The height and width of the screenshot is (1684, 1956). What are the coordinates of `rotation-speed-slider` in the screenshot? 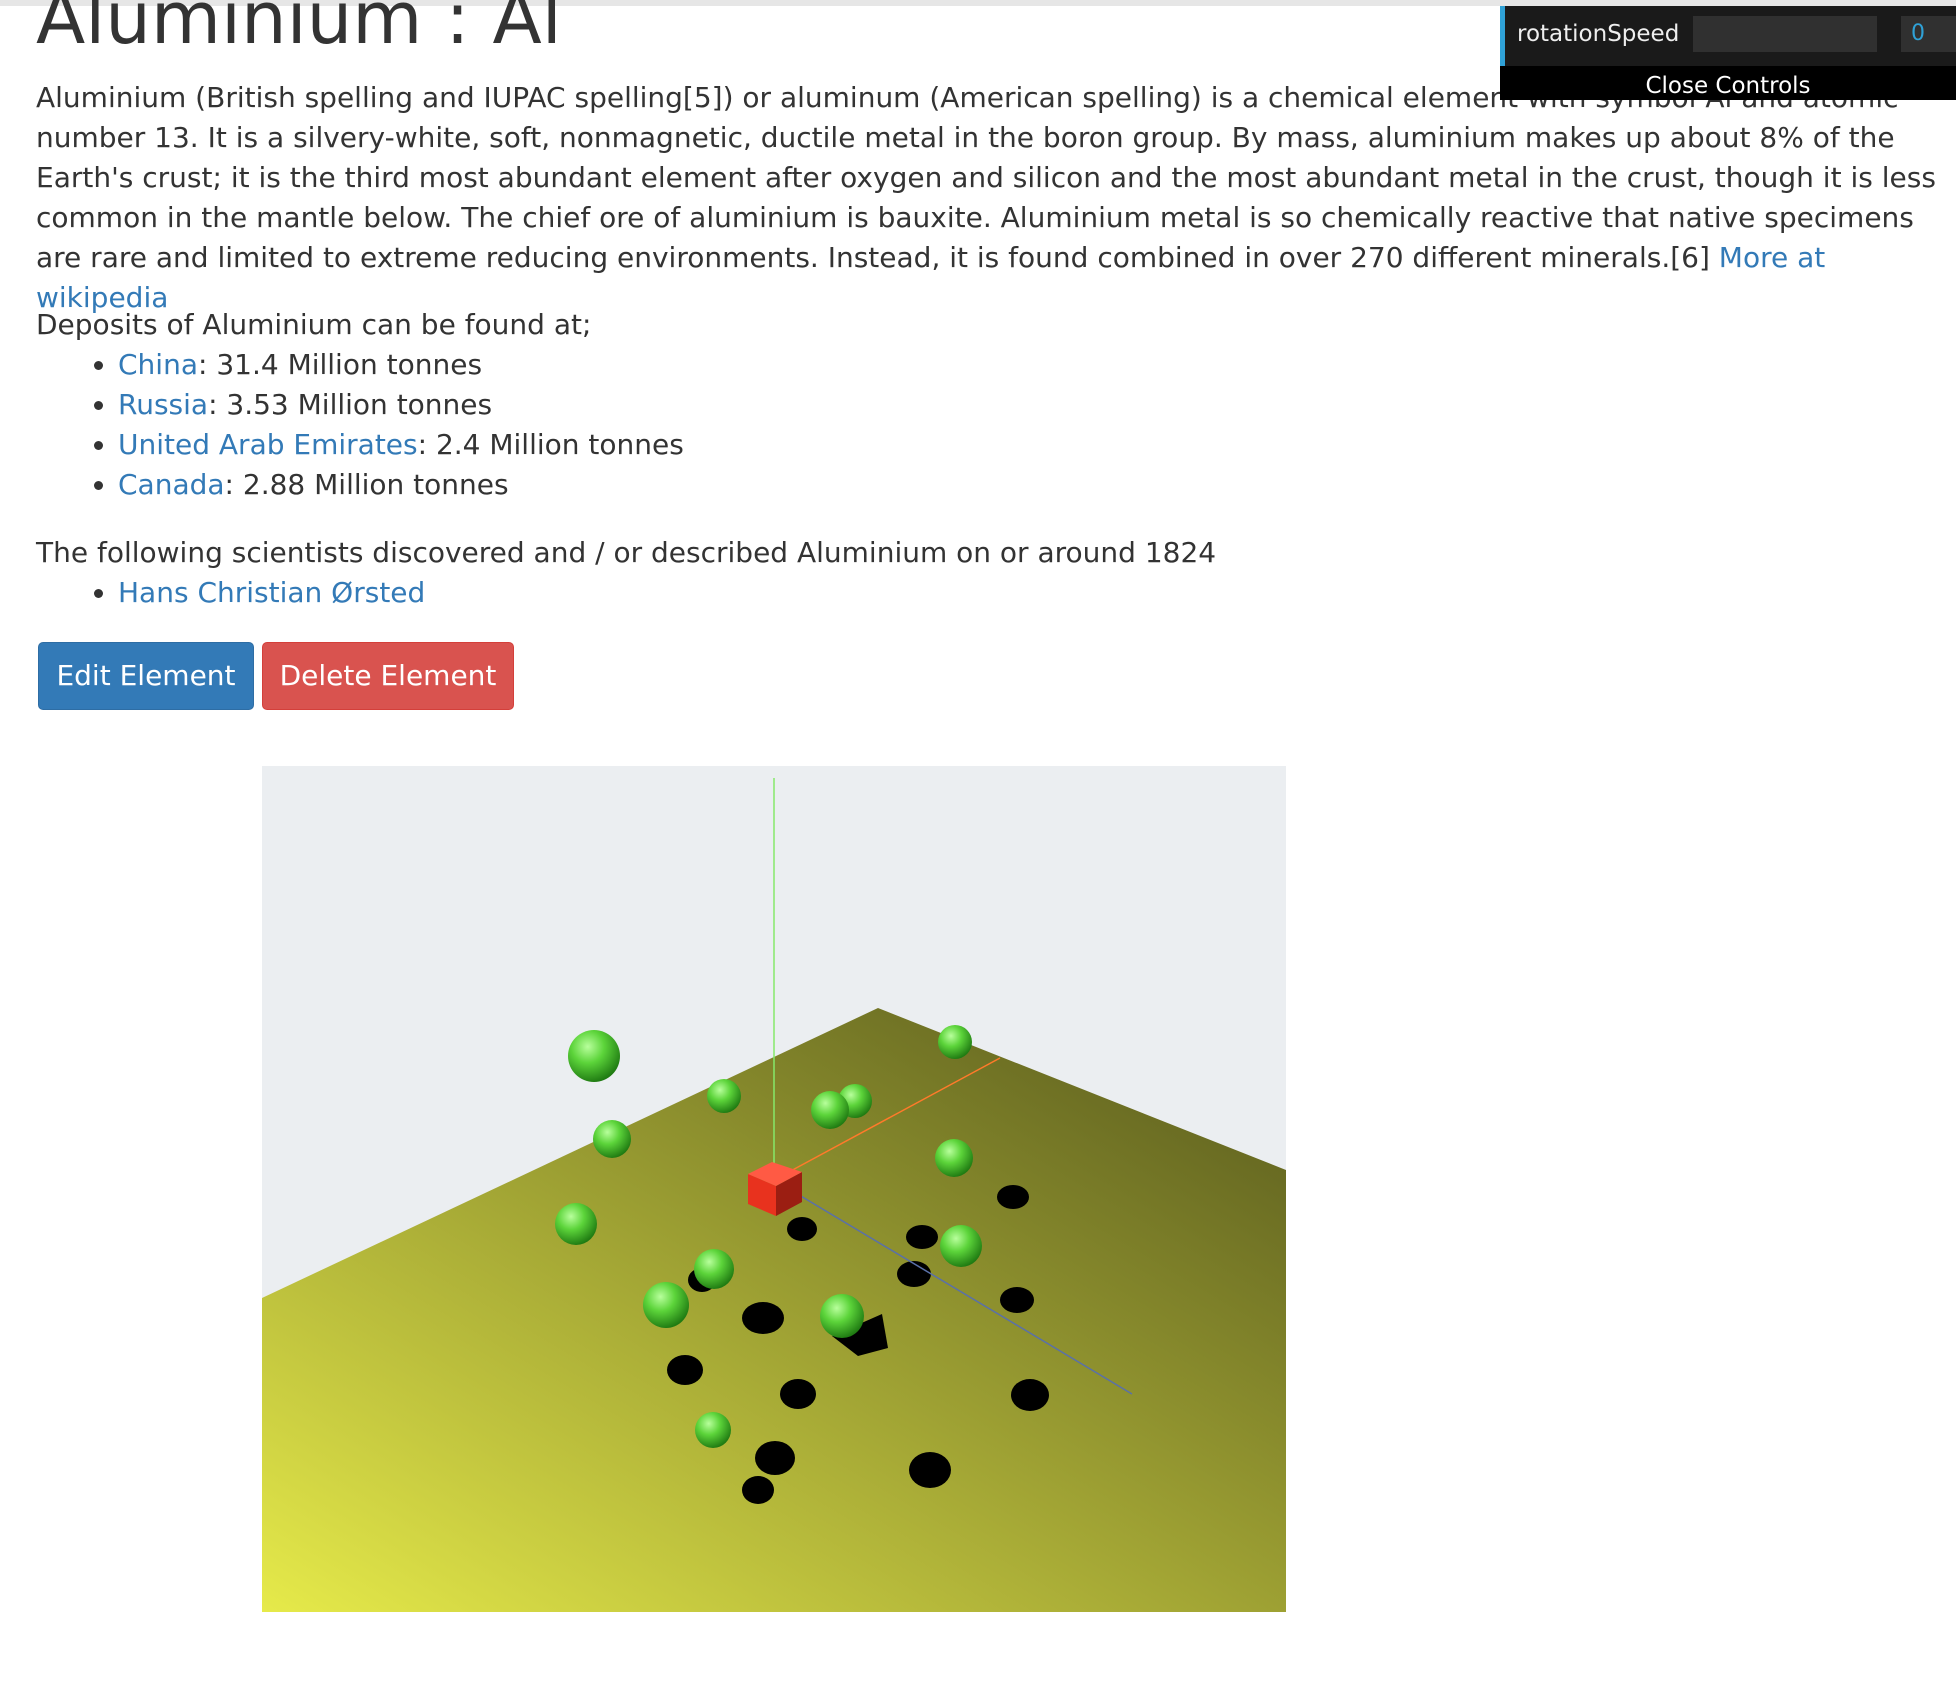 It's located at (1785, 34).